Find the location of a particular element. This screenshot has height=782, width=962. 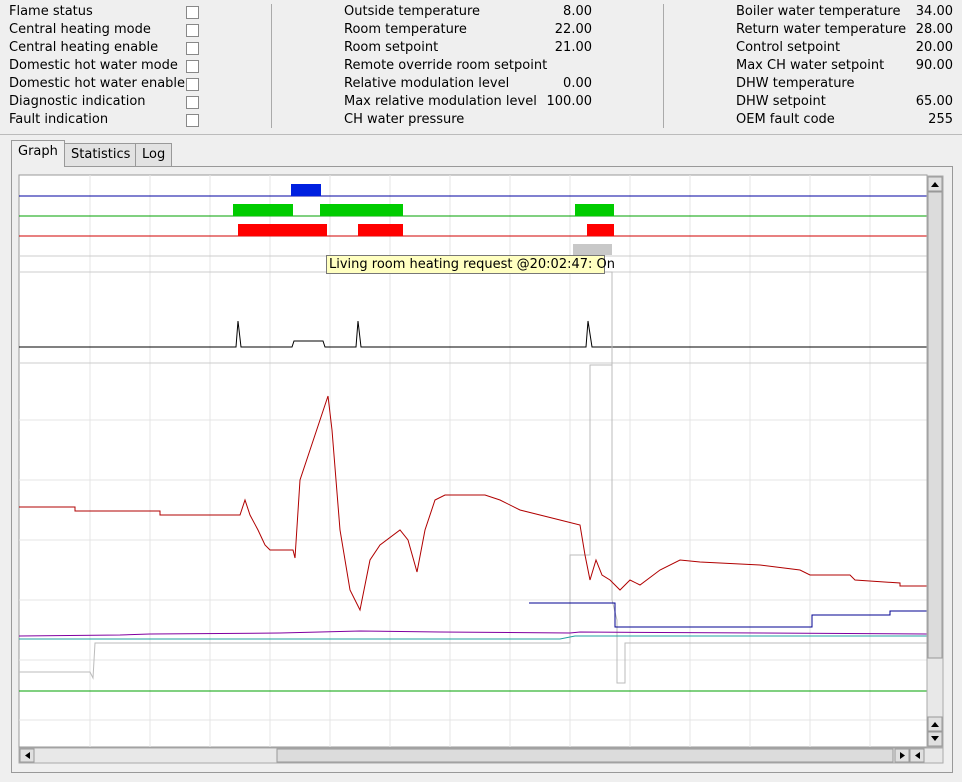

flag-label: Fault indication is located at coordinates (59, 119).